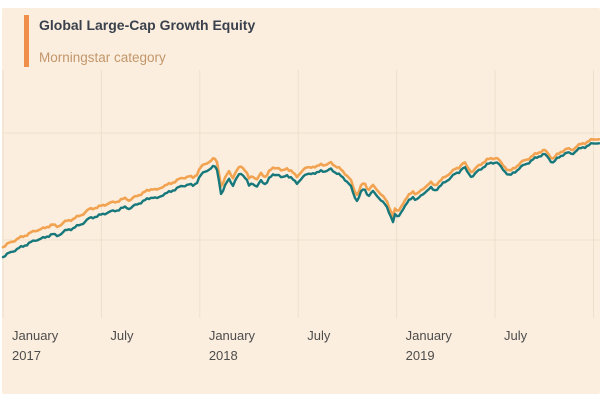  I want to click on x-axis-tick-label: January 2018, so click(232, 346).